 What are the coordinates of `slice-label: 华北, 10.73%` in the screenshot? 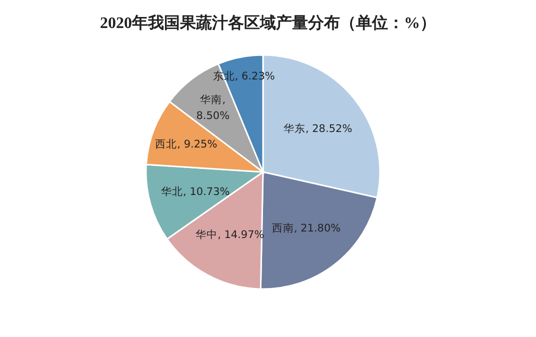 It's located at (195, 191).